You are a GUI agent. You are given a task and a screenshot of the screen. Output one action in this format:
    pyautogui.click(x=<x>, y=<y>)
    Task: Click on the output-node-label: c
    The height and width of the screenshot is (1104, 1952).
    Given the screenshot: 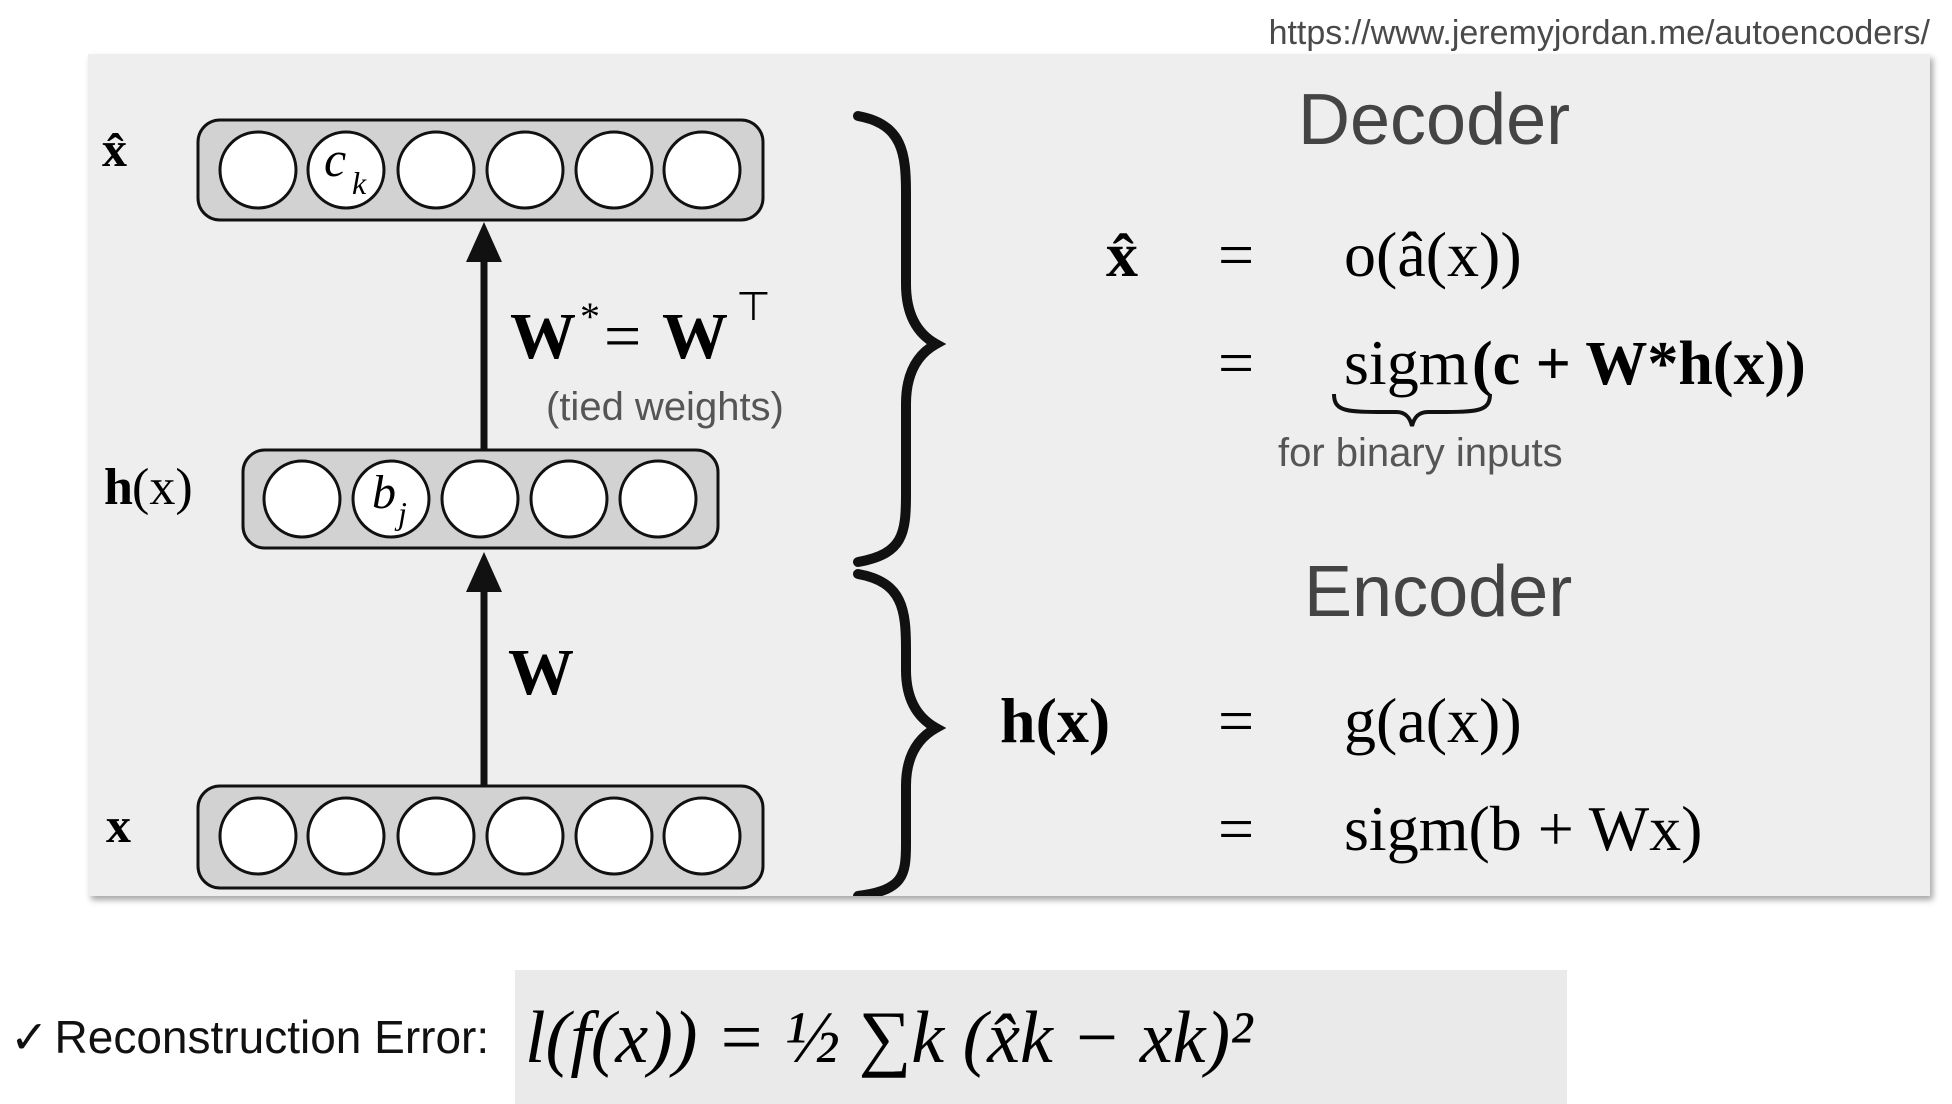 What is the action you would take?
    pyautogui.click(x=335, y=159)
    